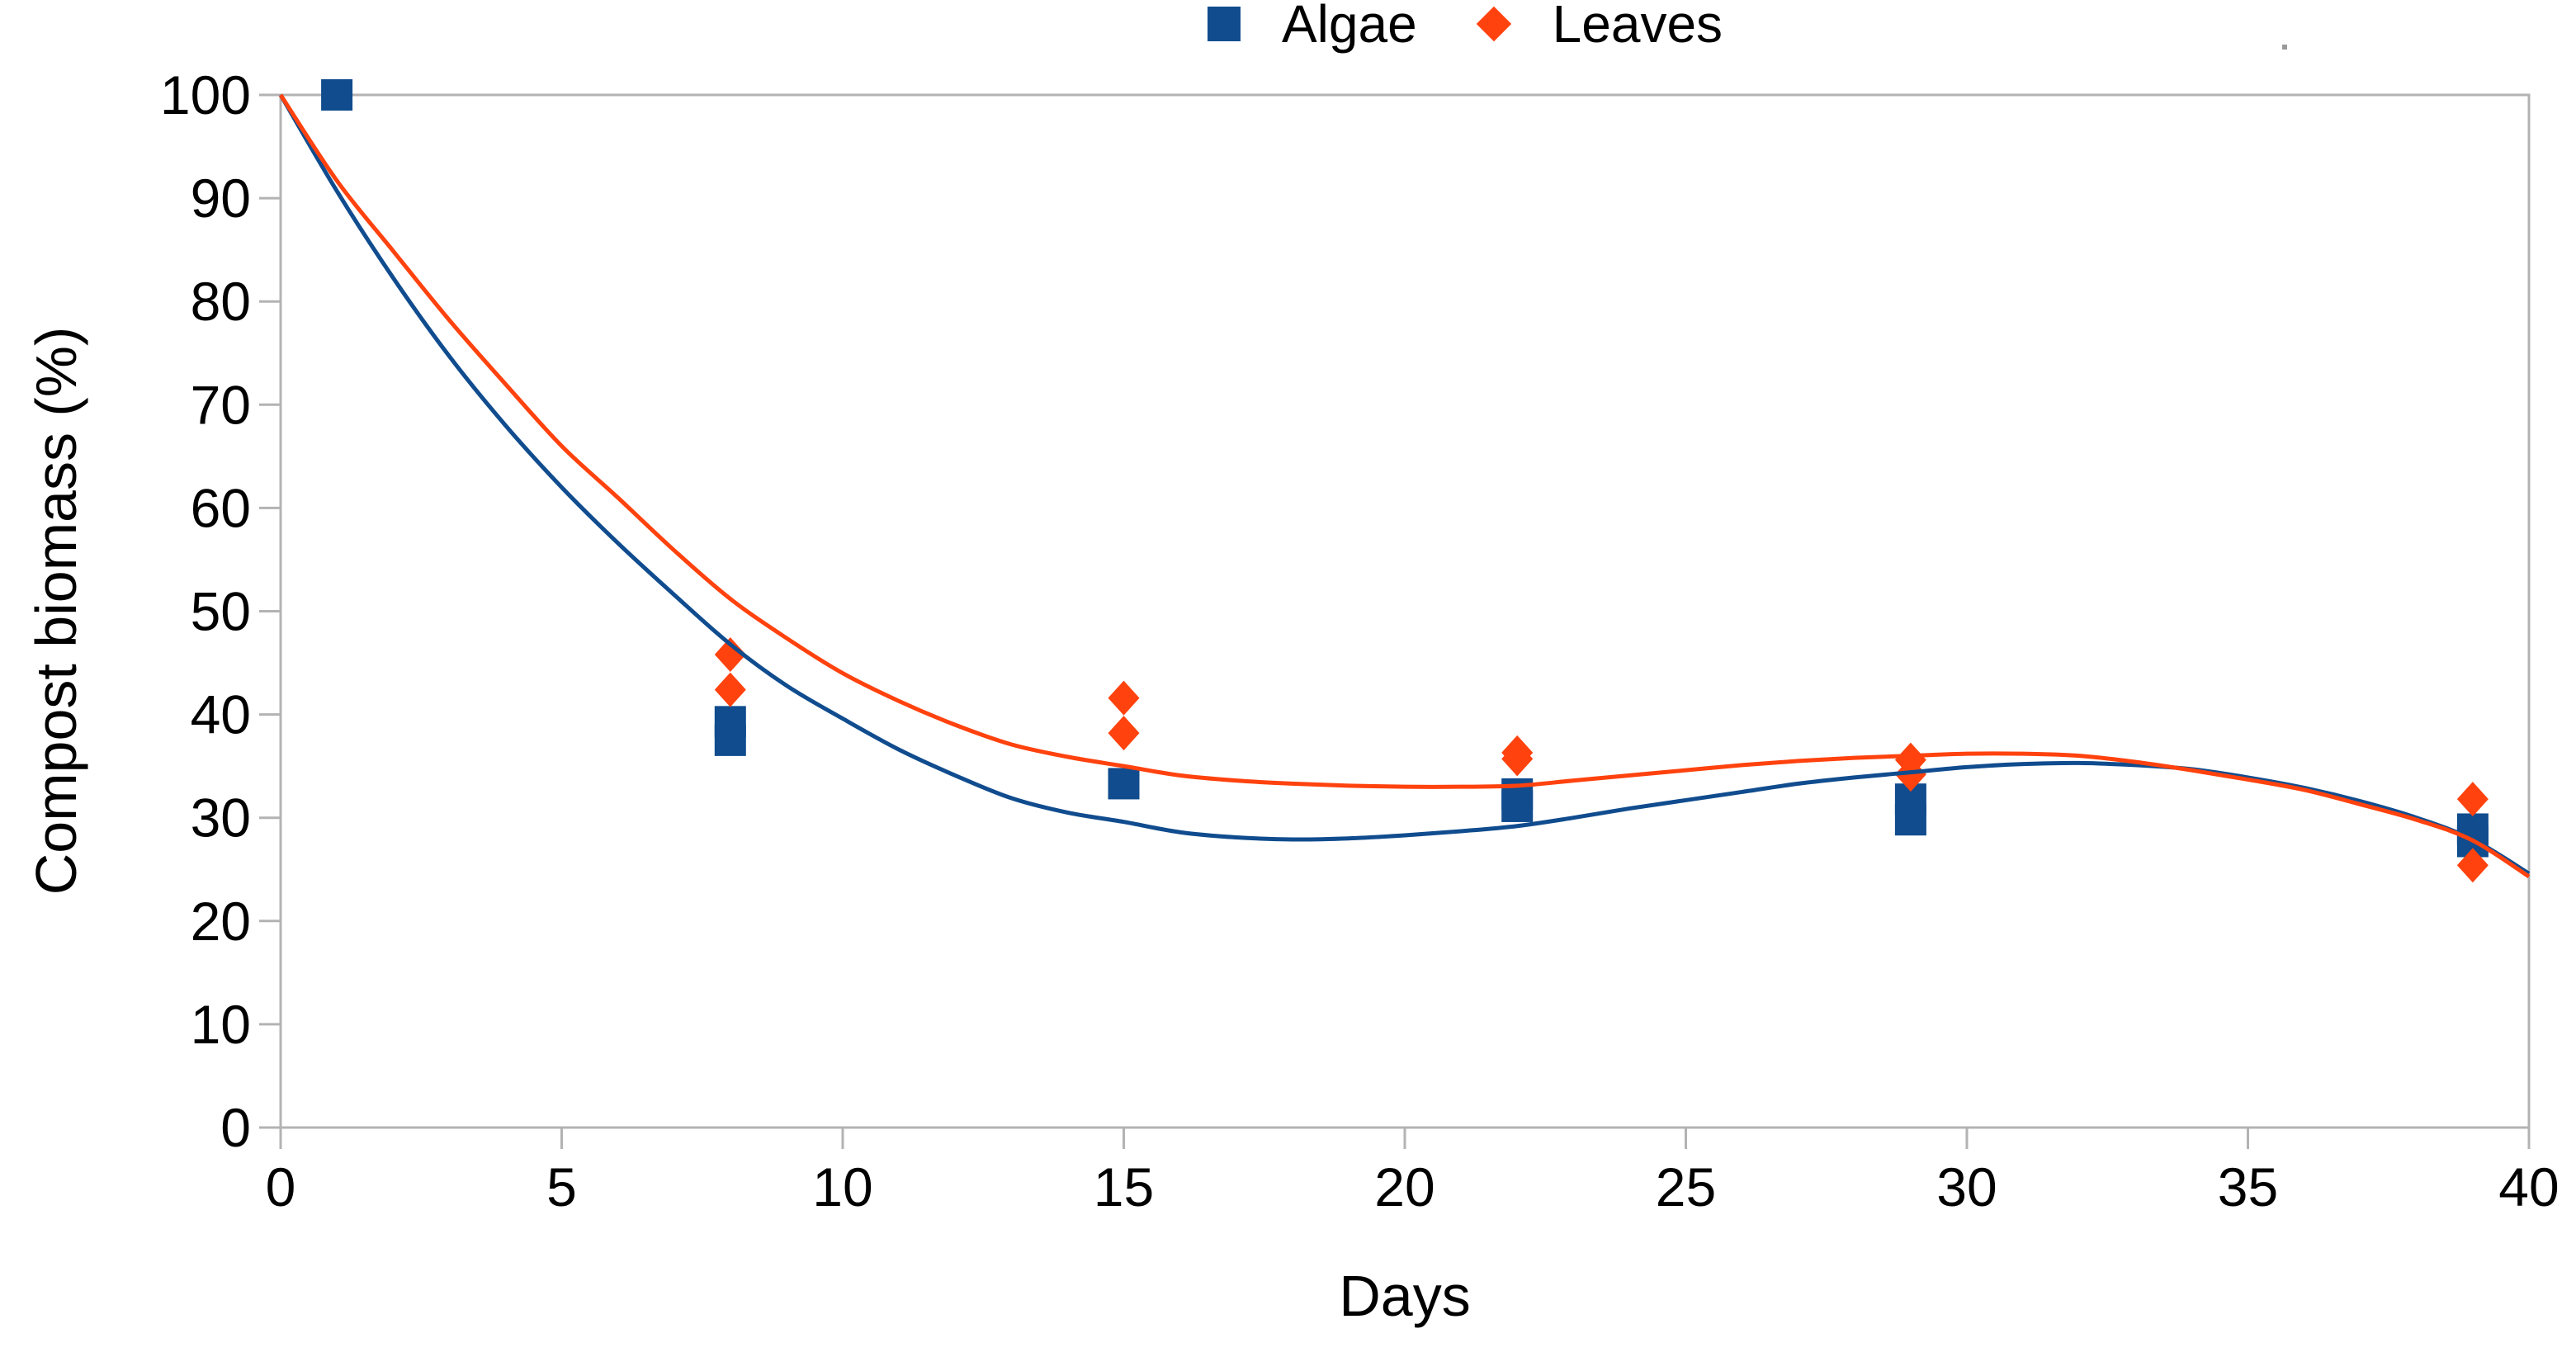 The height and width of the screenshot is (1357, 2576). Describe the element at coordinates (1465, 27) in the screenshot. I see `legend: Algae Leaves` at that location.